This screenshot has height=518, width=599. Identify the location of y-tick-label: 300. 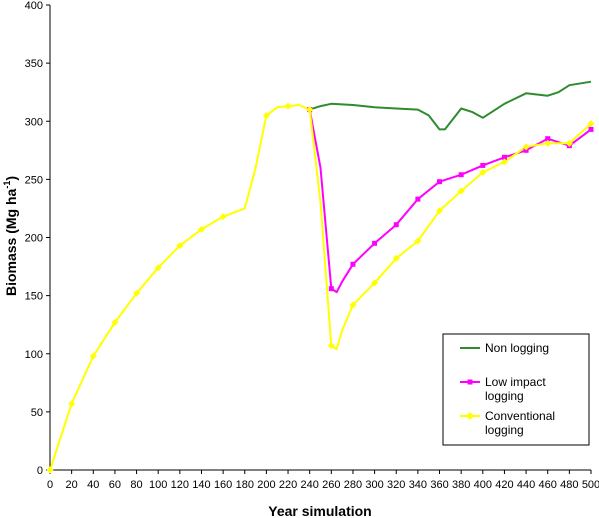
(34, 122).